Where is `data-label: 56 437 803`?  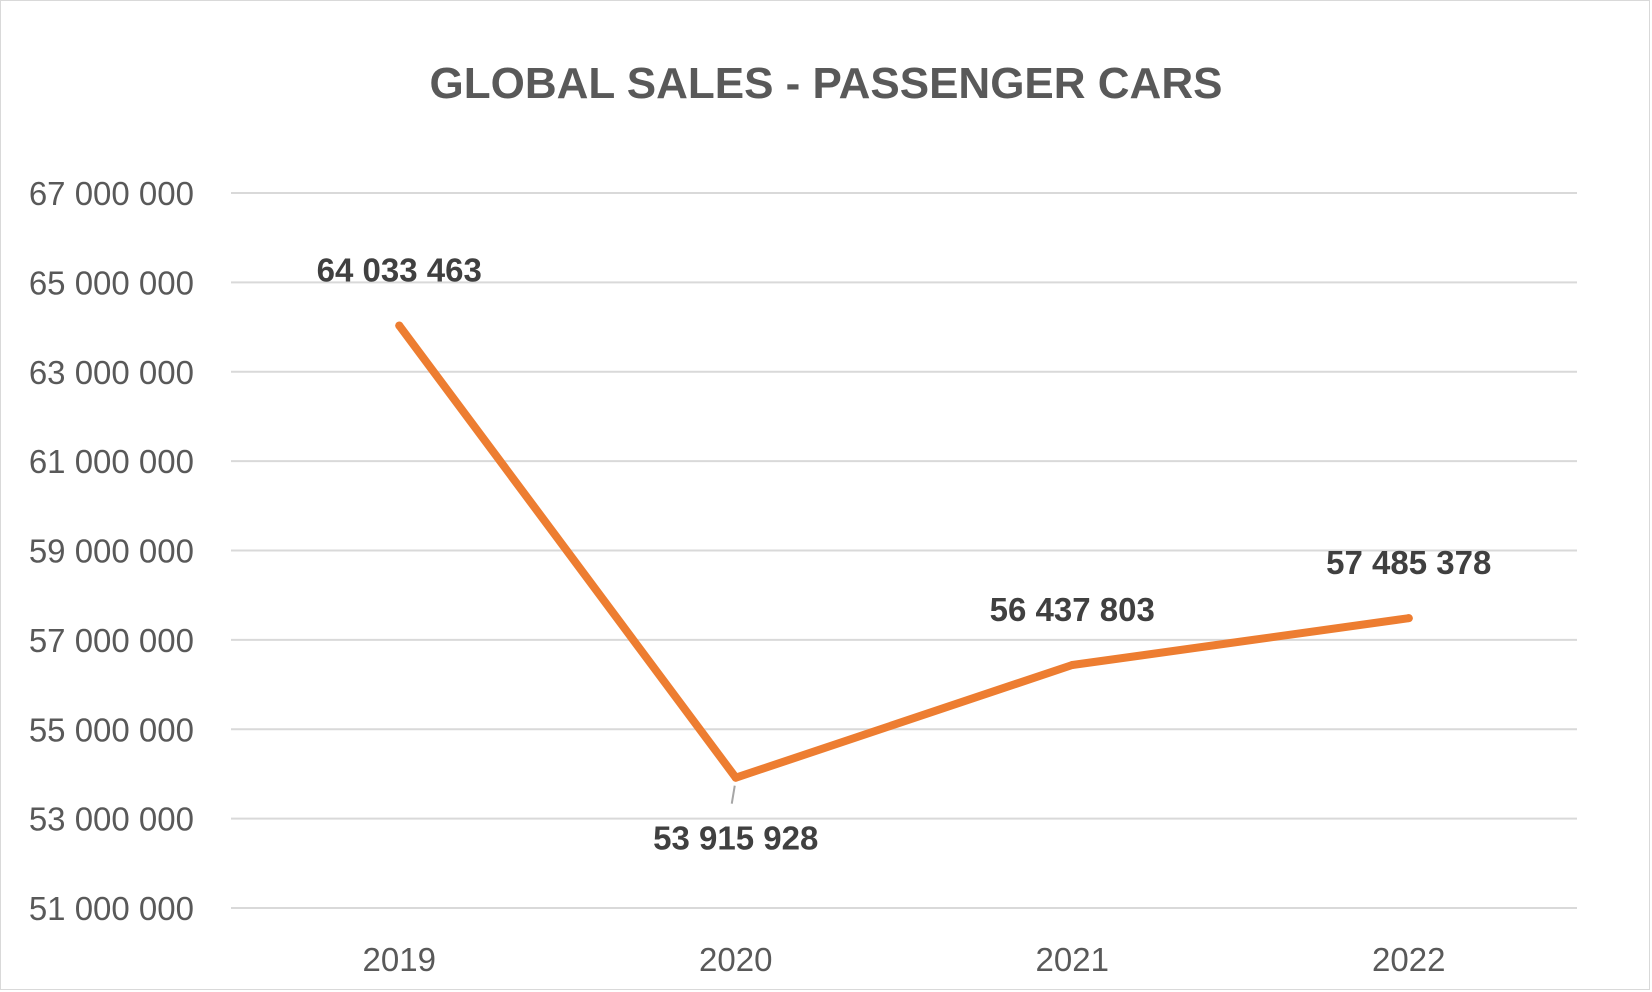 data-label: 56 437 803 is located at coordinates (1072, 609).